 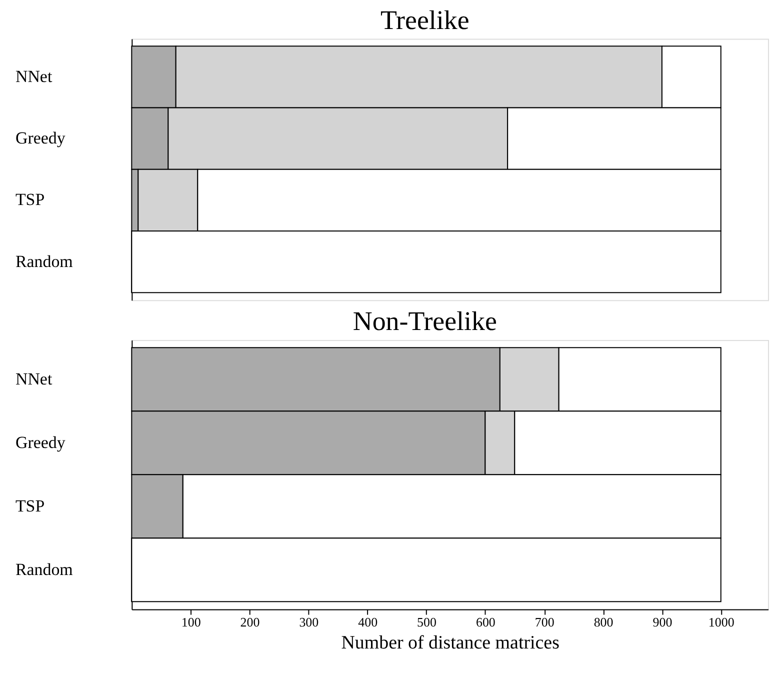 What do you see at coordinates (425, 19) in the screenshot?
I see `chart-title: Treelike` at bounding box center [425, 19].